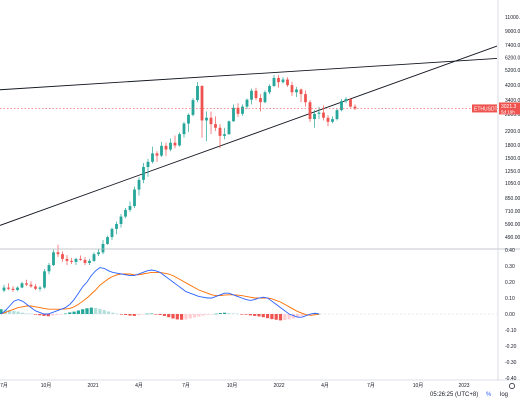 Image resolution: width=520 pixels, height=400 pixels. What do you see at coordinates (463, 386) in the screenshot?
I see `time-tick-label: 2023` at bounding box center [463, 386].